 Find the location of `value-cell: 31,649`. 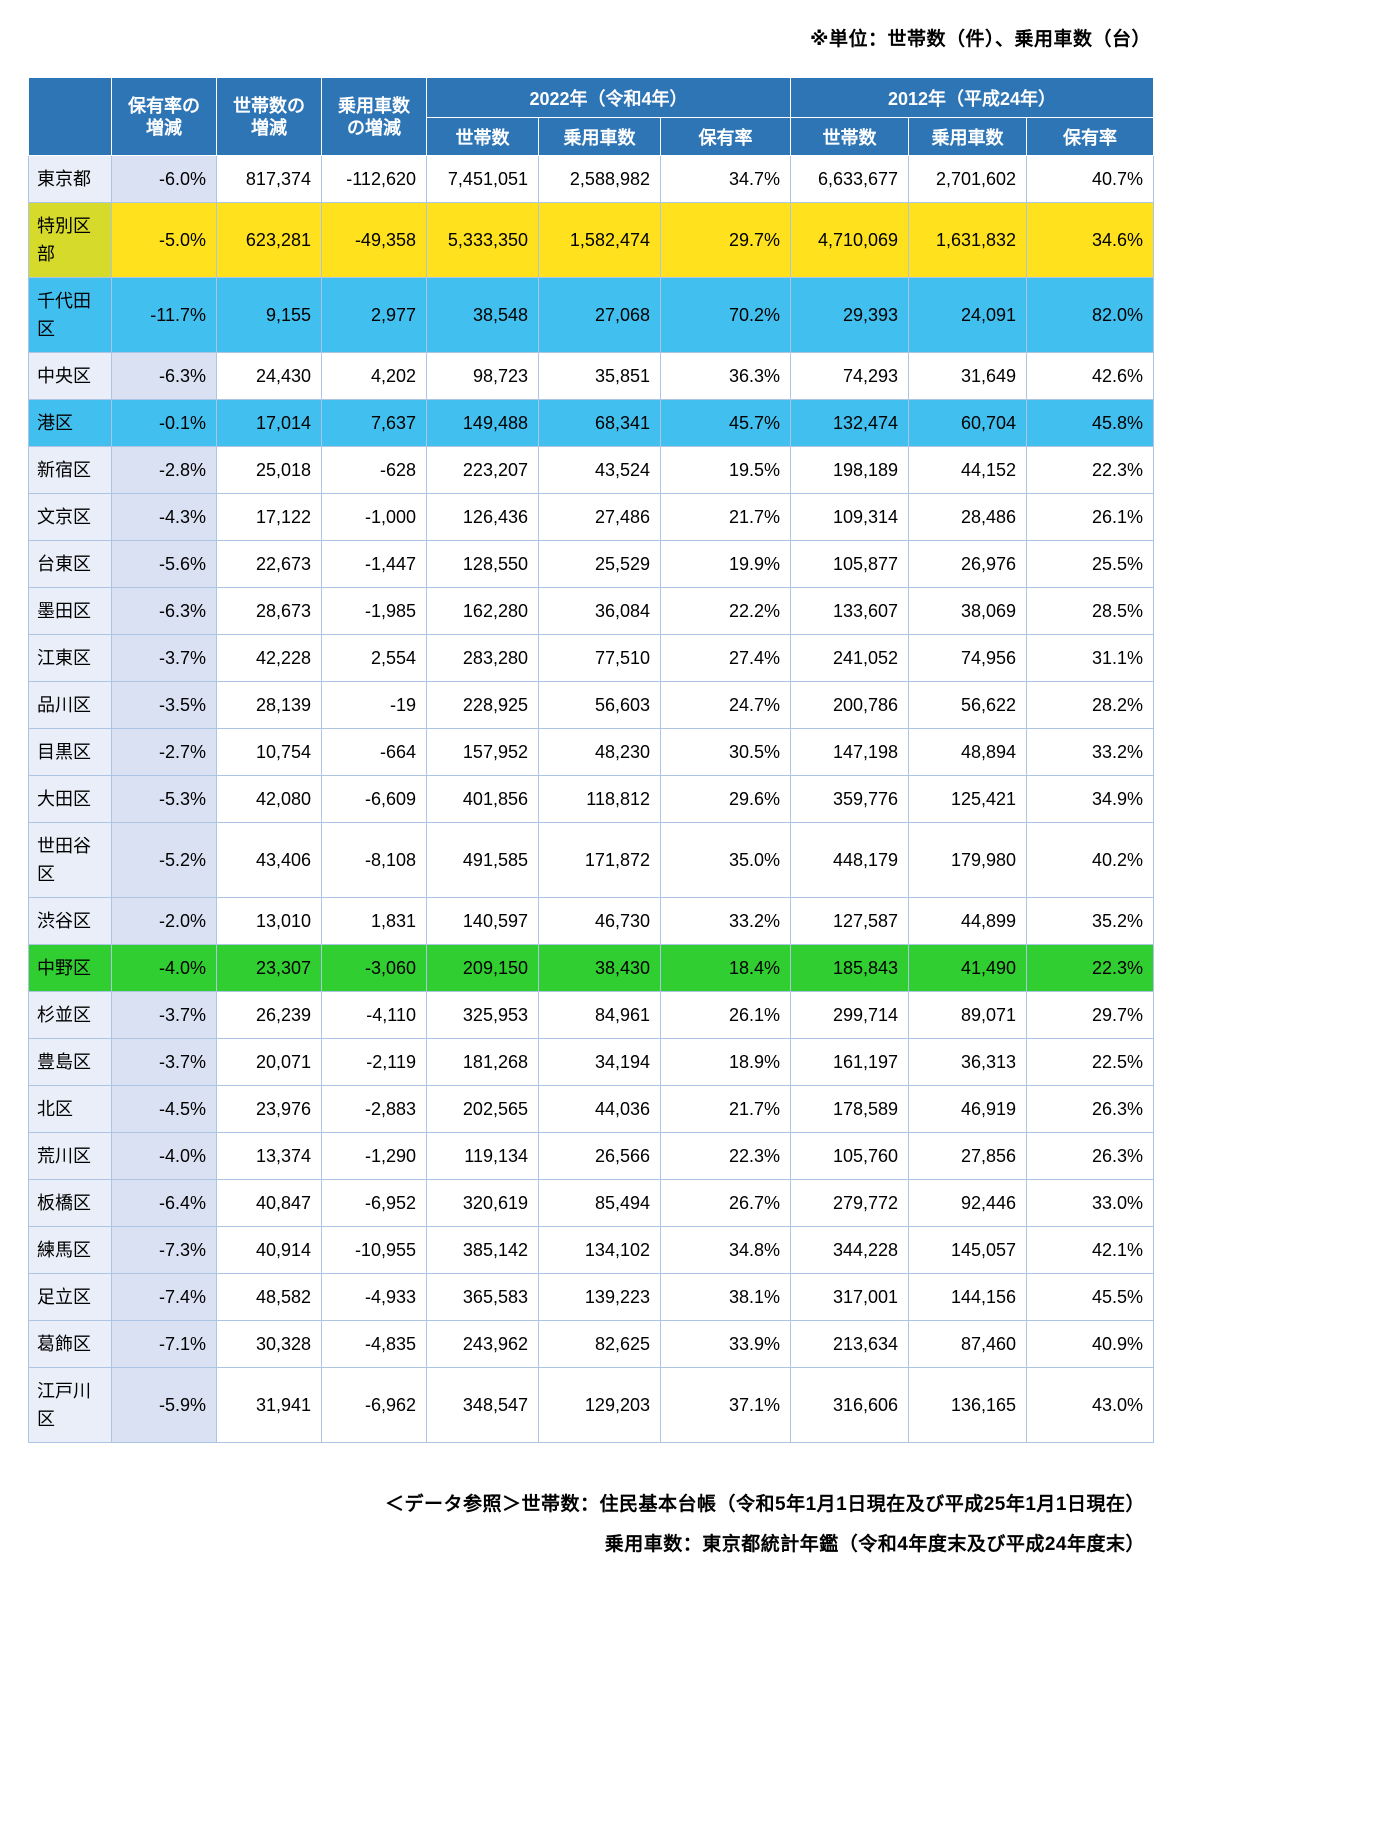

value-cell: 31,649 is located at coordinates (968, 376).